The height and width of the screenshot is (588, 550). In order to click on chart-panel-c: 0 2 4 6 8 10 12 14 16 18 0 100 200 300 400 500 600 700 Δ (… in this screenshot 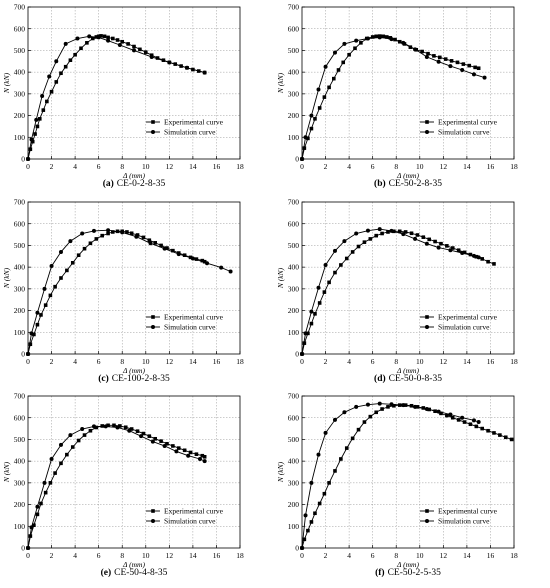, I will do `click(123, 291)`.